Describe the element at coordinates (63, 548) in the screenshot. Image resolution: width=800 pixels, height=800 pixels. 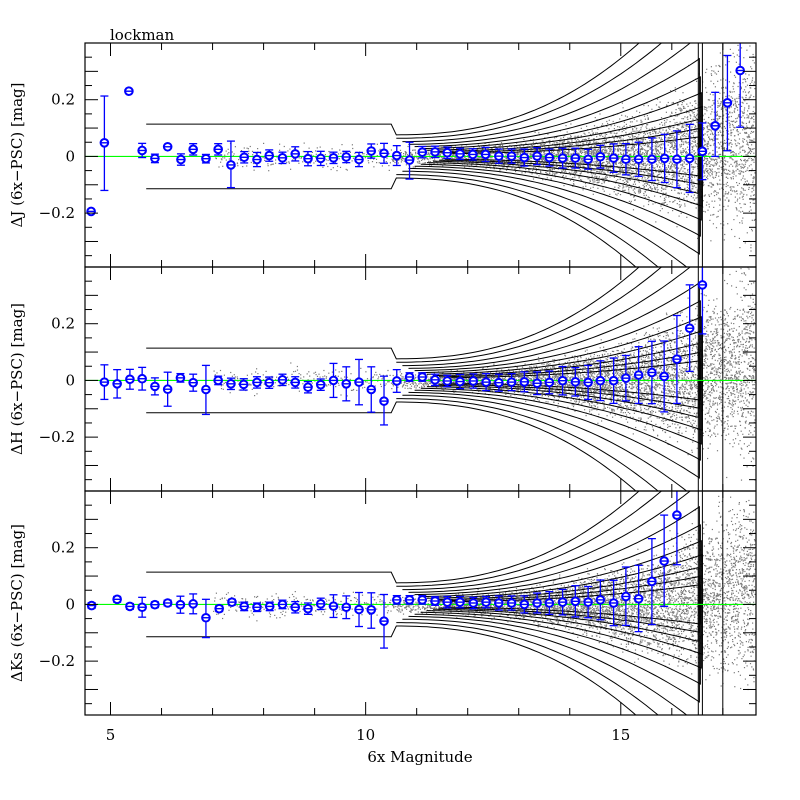
I see `y-tick-label: 0.2` at that location.